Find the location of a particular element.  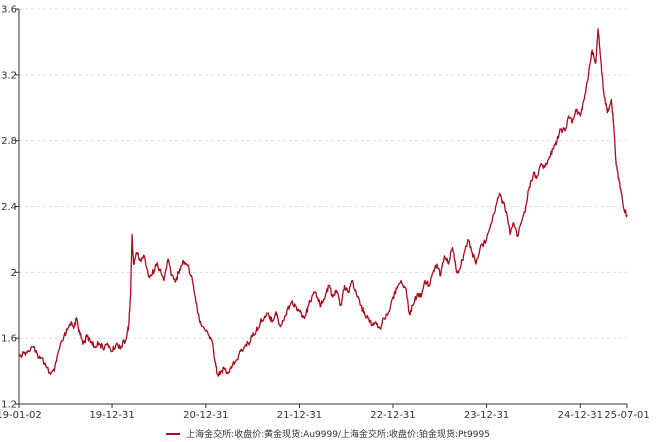

x-tick-label: 23-12-31 is located at coordinates (486, 415).